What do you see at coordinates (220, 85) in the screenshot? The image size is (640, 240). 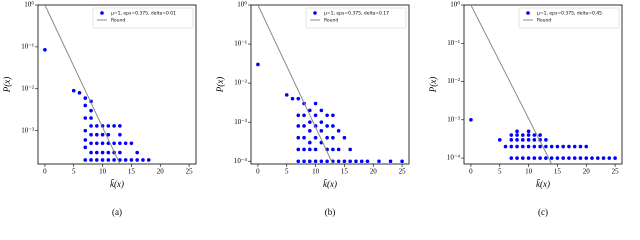 I see `y-axis-label: P(x)` at bounding box center [220, 85].